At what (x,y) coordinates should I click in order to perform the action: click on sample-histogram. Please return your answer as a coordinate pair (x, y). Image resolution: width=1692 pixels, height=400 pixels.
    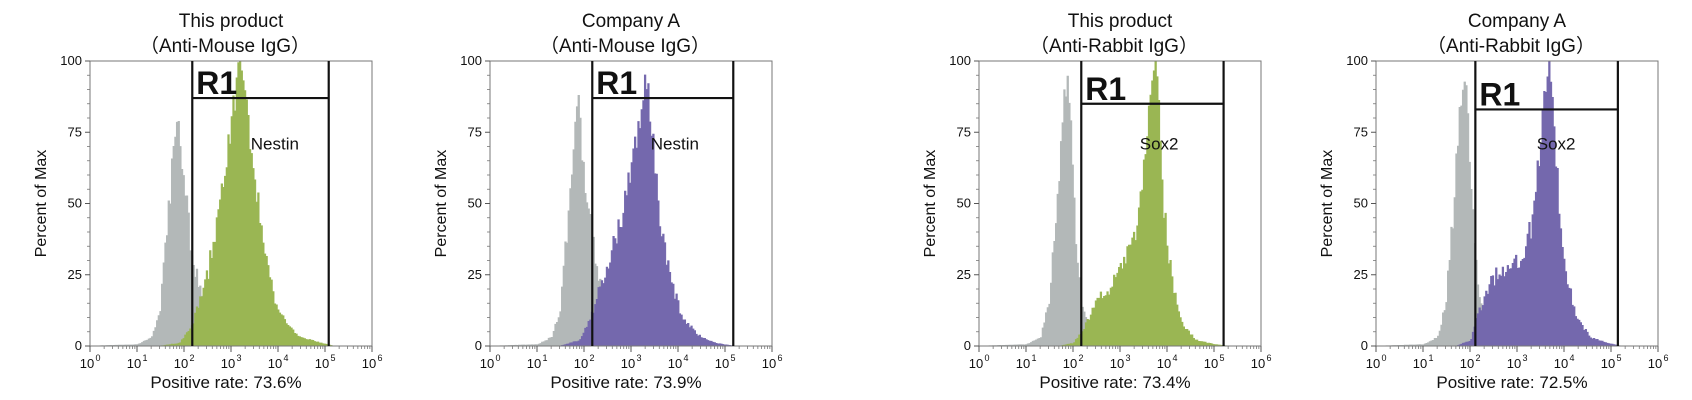
    Looking at the image, I should click on (631, 210).